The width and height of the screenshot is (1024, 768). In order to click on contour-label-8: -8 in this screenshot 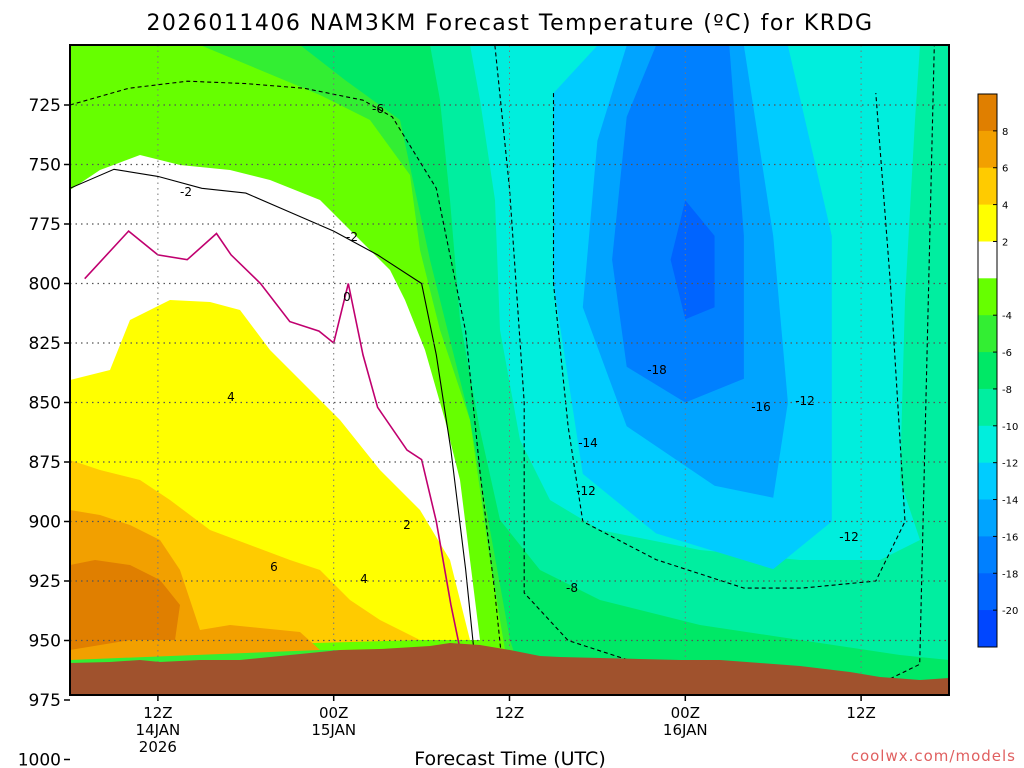, I will do `click(572, 588)`.